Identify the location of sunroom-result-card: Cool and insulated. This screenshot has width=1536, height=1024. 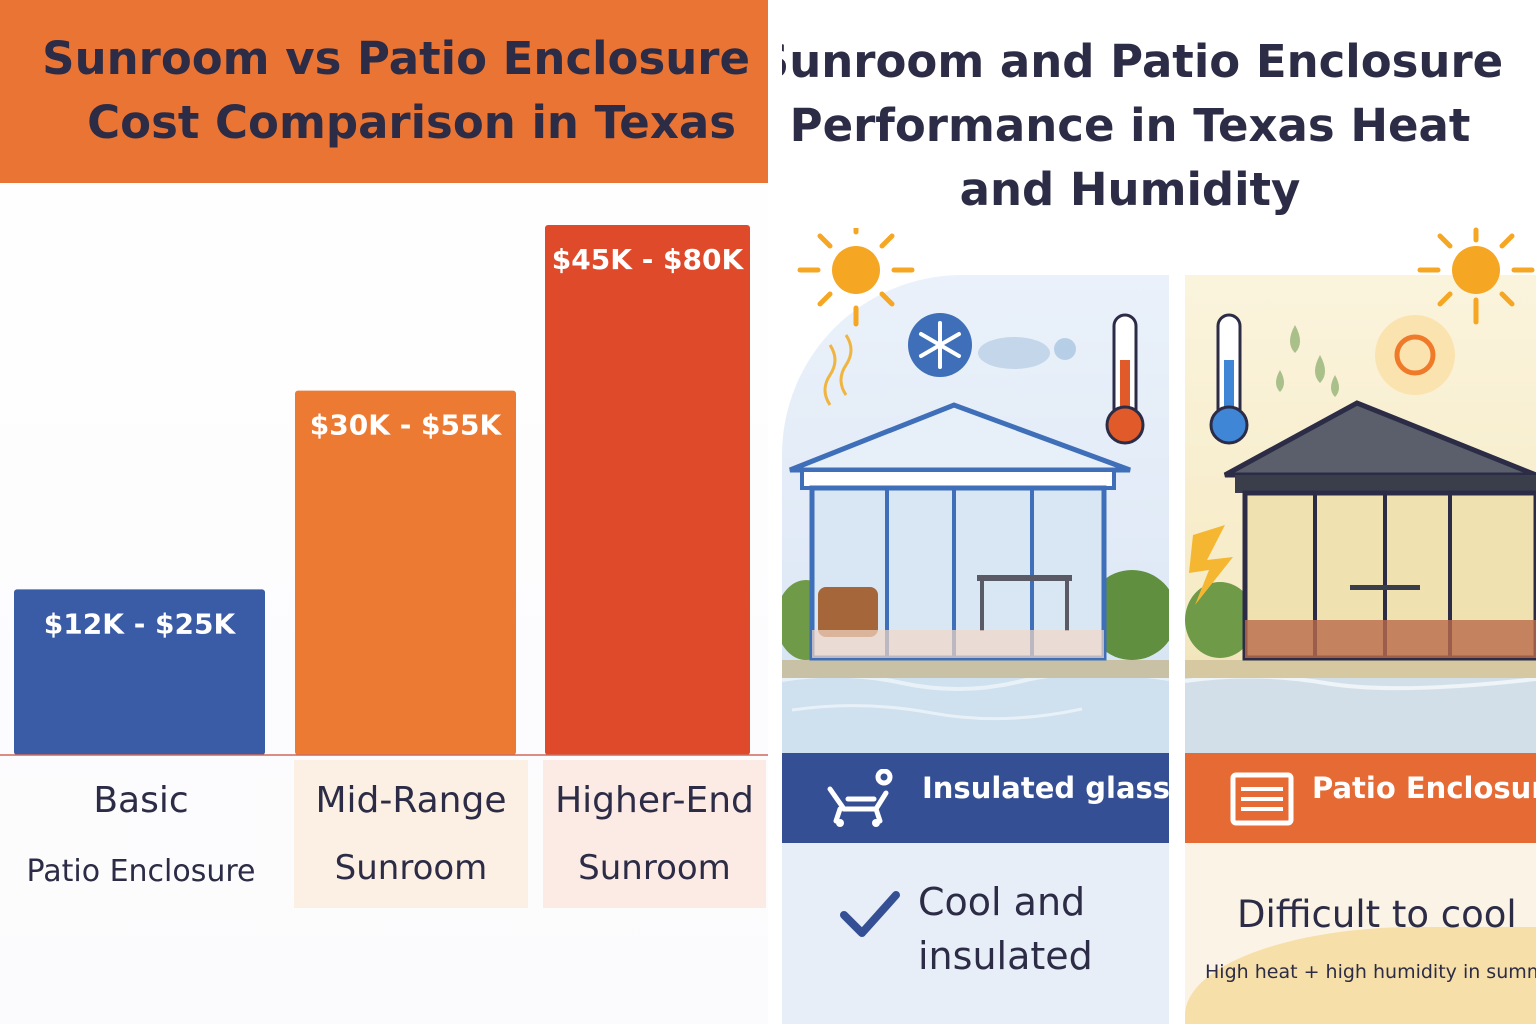
(975, 933).